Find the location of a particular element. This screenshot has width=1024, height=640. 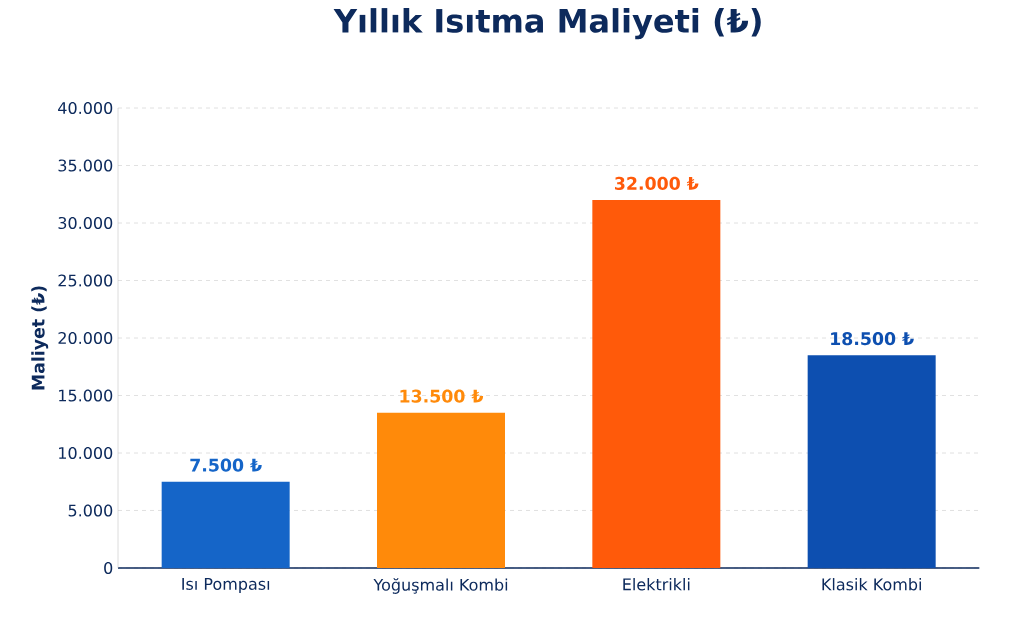

x-tick-label: Klasik Kombi is located at coordinates (871, 584).